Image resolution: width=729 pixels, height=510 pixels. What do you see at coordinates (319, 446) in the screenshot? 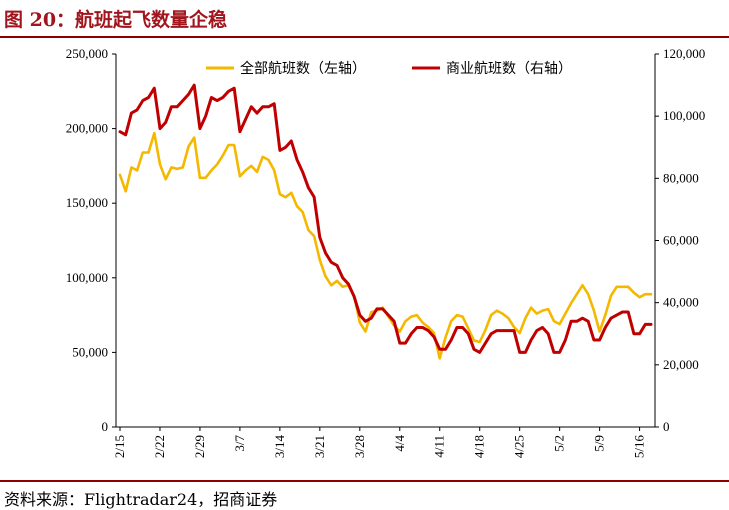
I see `x-axis-tick-label: 3/21` at bounding box center [319, 446].